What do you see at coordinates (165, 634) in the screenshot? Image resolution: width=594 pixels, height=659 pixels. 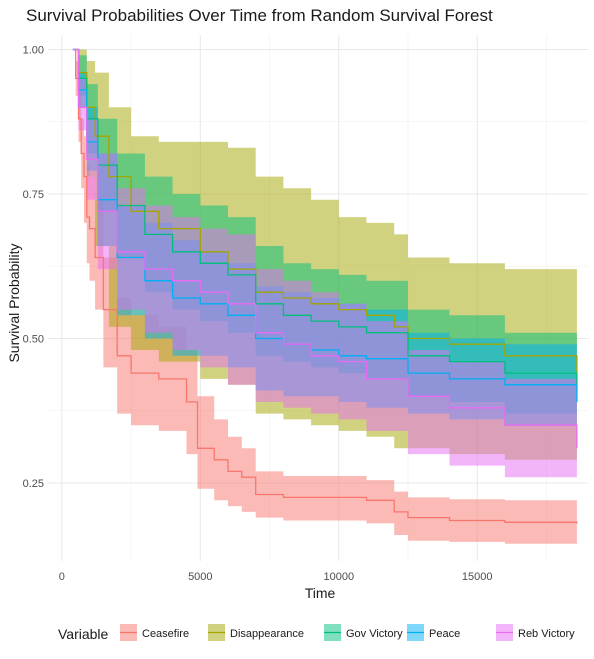 I see `legend-label-ceasefire: Ceasefire` at bounding box center [165, 634].